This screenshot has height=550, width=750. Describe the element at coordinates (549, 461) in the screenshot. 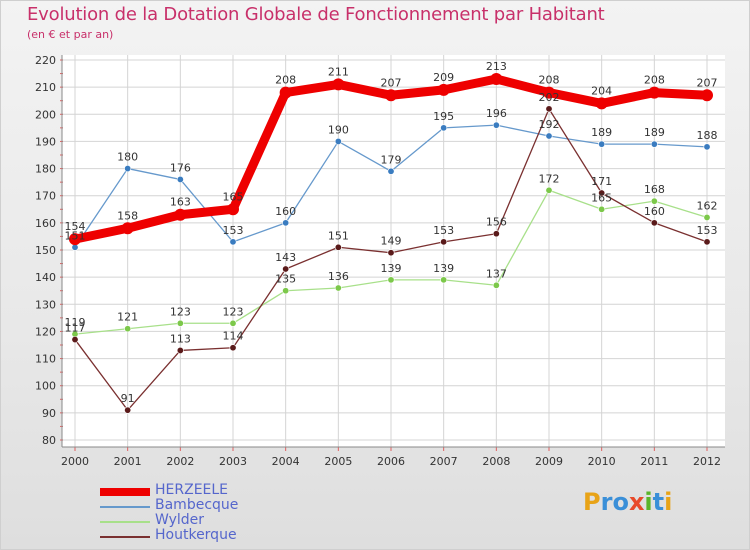

I see `x-tick-label: 2009` at that location.